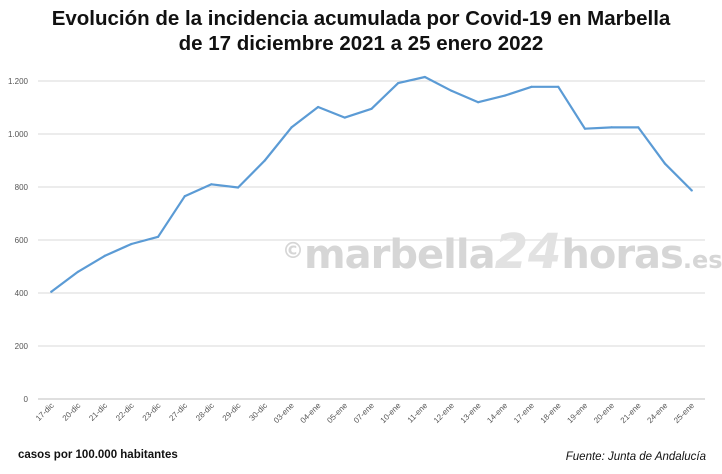  I want to click on watermark-ext: .es, so click(702, 260).